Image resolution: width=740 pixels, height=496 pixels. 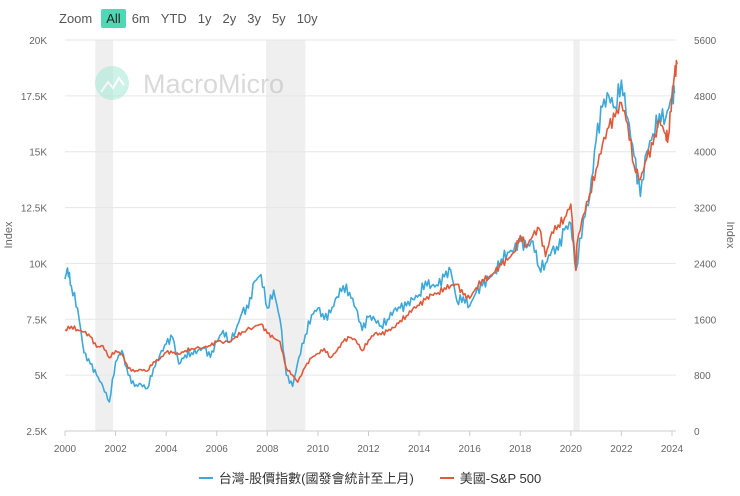 I want to click on legend-swatch-taiwan, so click(x=205, y=477).